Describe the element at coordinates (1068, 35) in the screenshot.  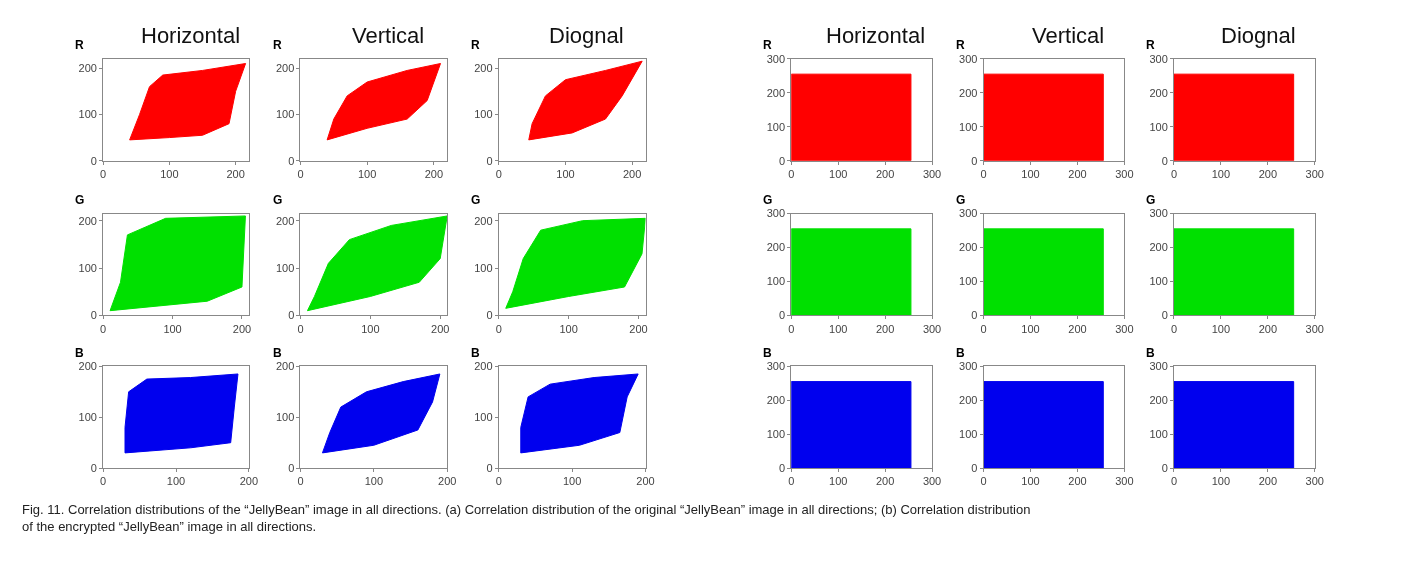
I see `chart-title: Vertical` at that location.